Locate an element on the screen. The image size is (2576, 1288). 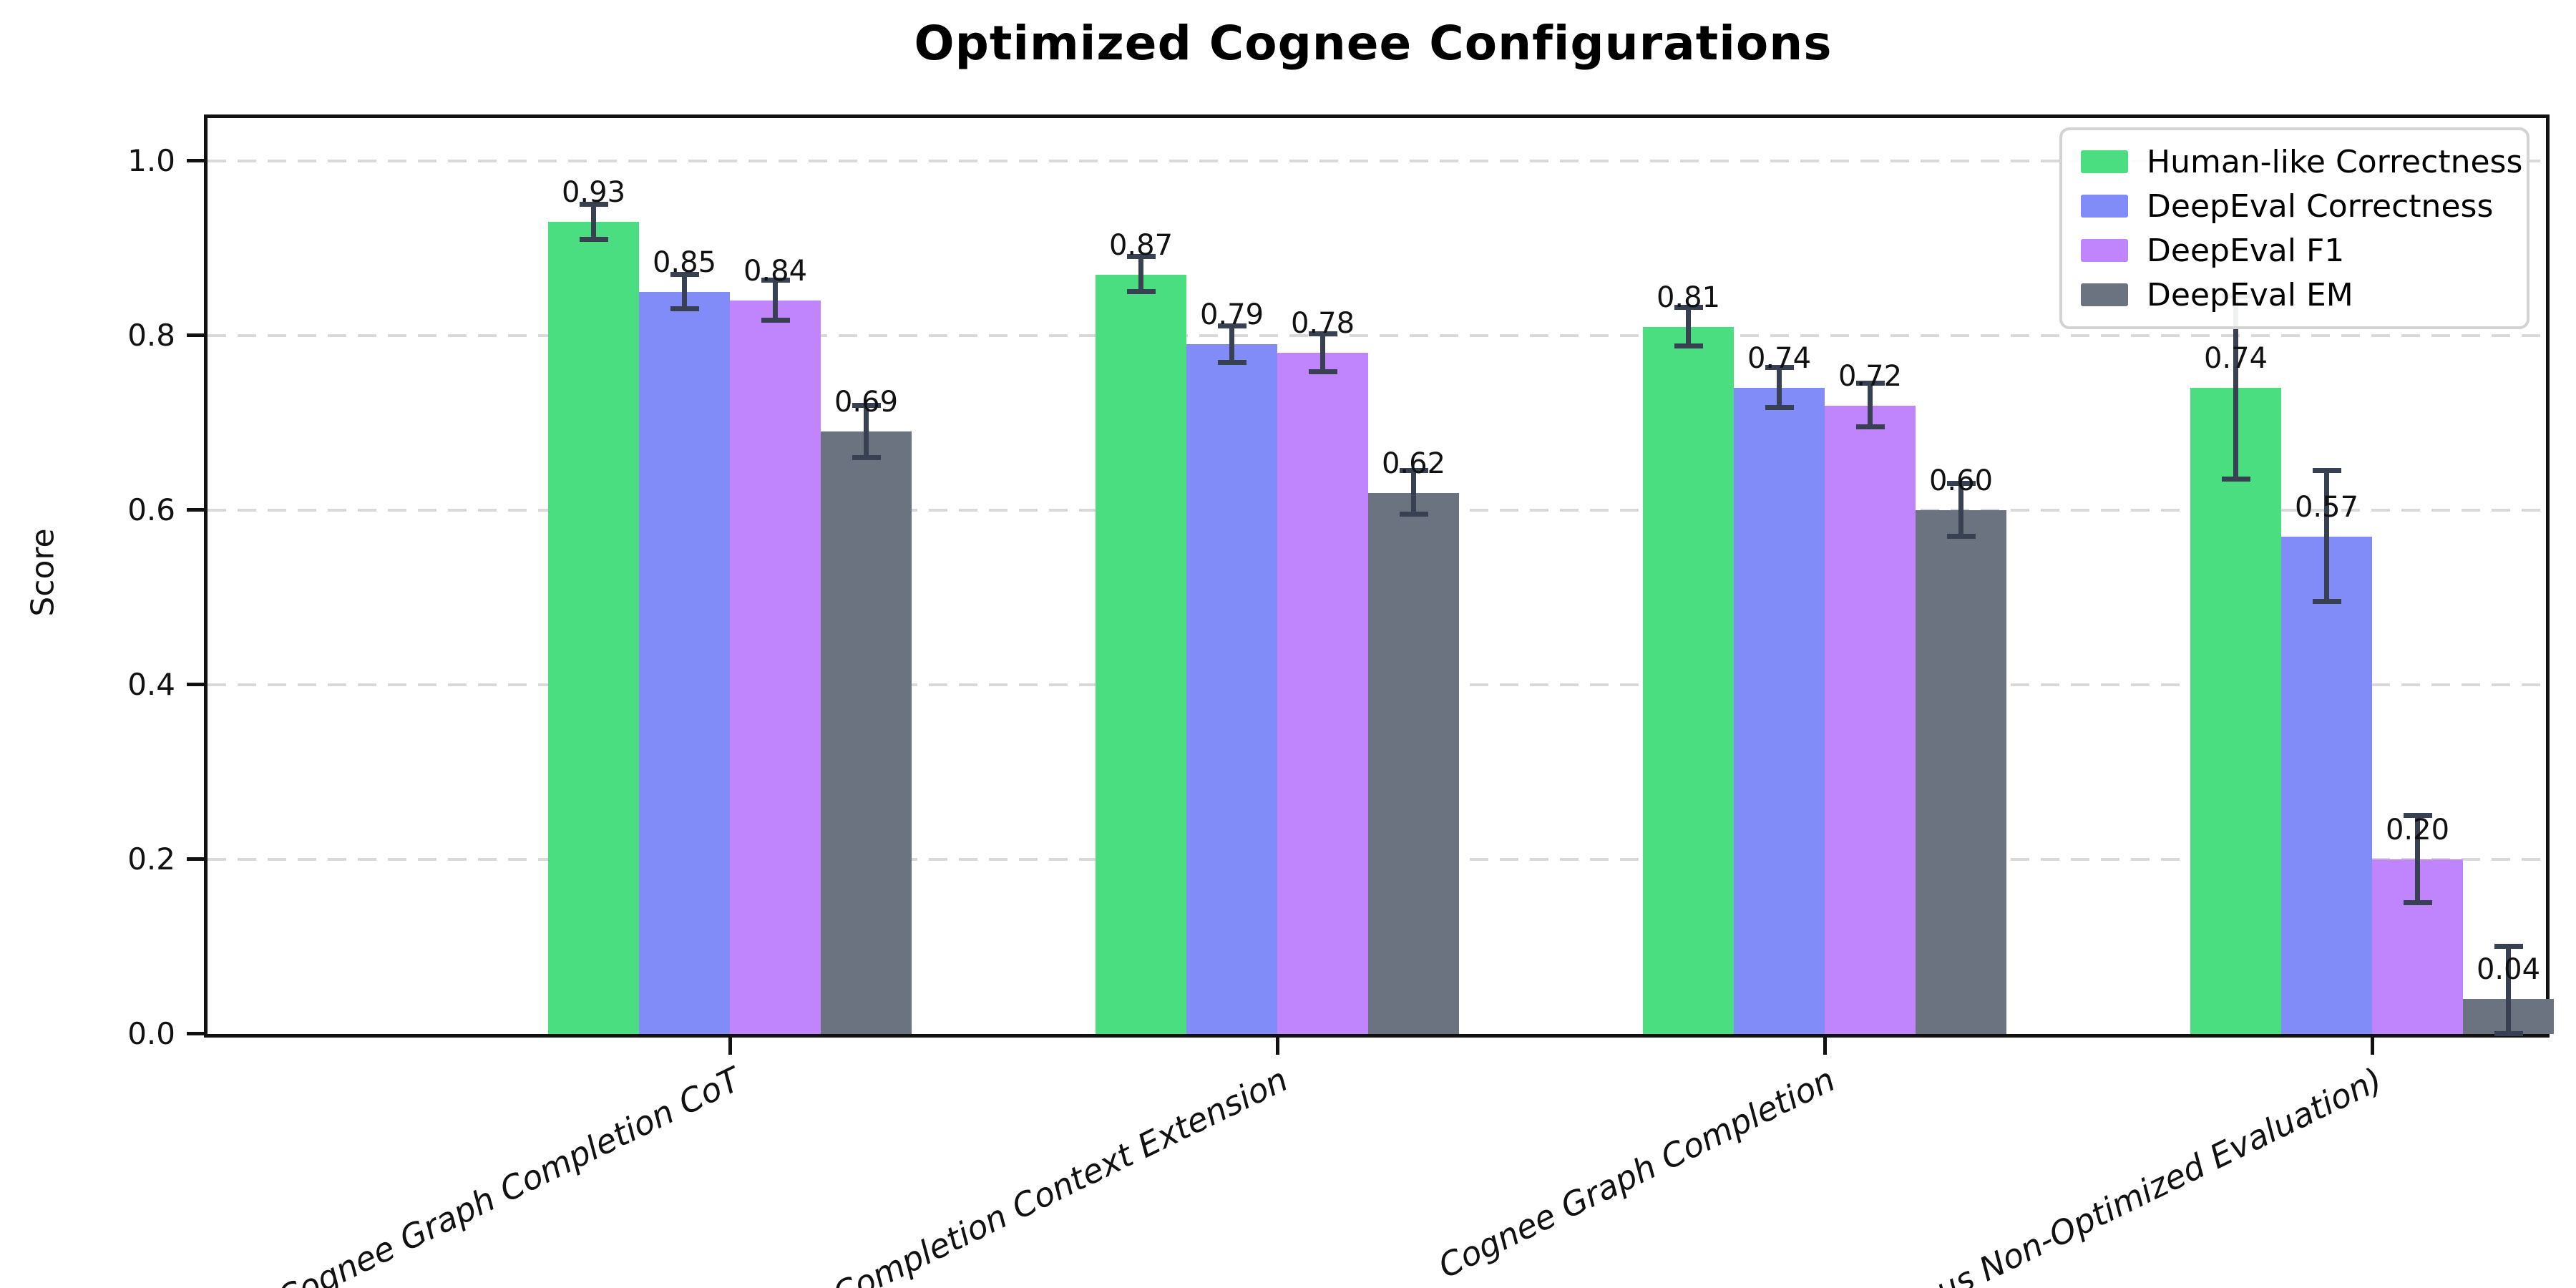
legend-item-deepeval-em: DeepEval EM is located at coordinates (2294, 294).